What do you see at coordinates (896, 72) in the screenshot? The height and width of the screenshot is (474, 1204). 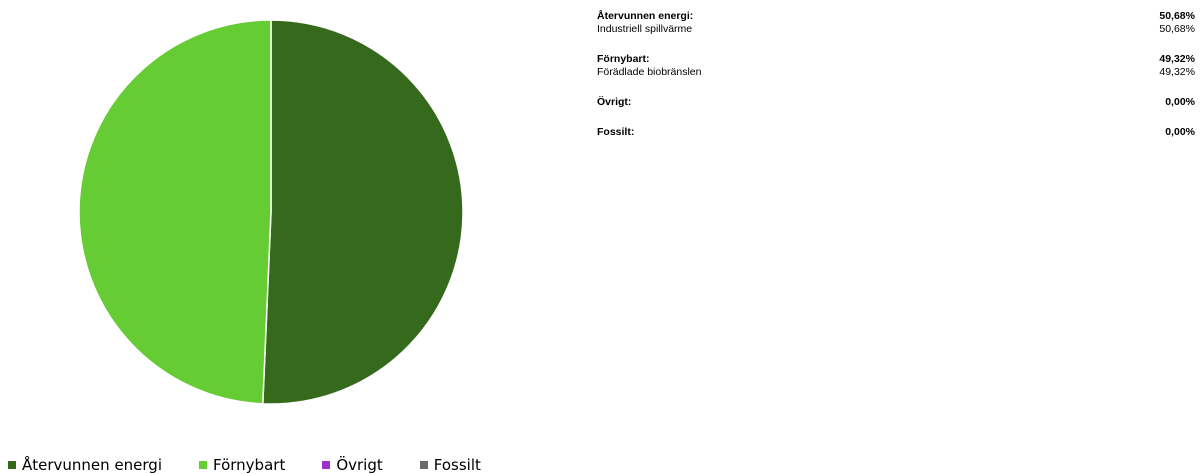 I see `subcategory-row: Förädlade biobränslen 49,32%` at bounding box center [896, 72].